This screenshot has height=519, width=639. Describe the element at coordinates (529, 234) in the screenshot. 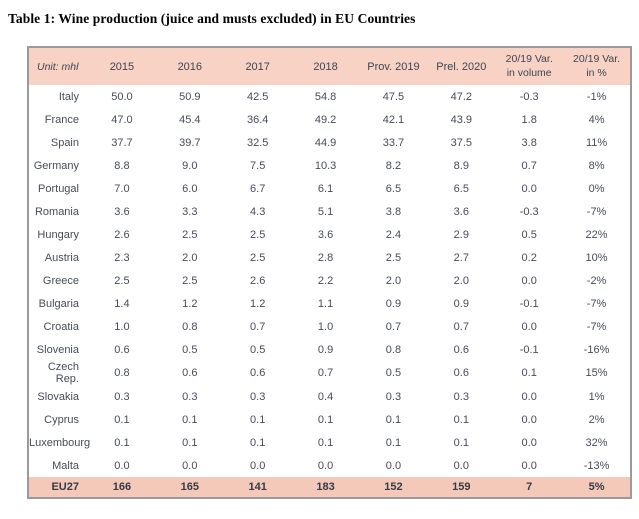

I see `value-cell: 0.5` at that location.